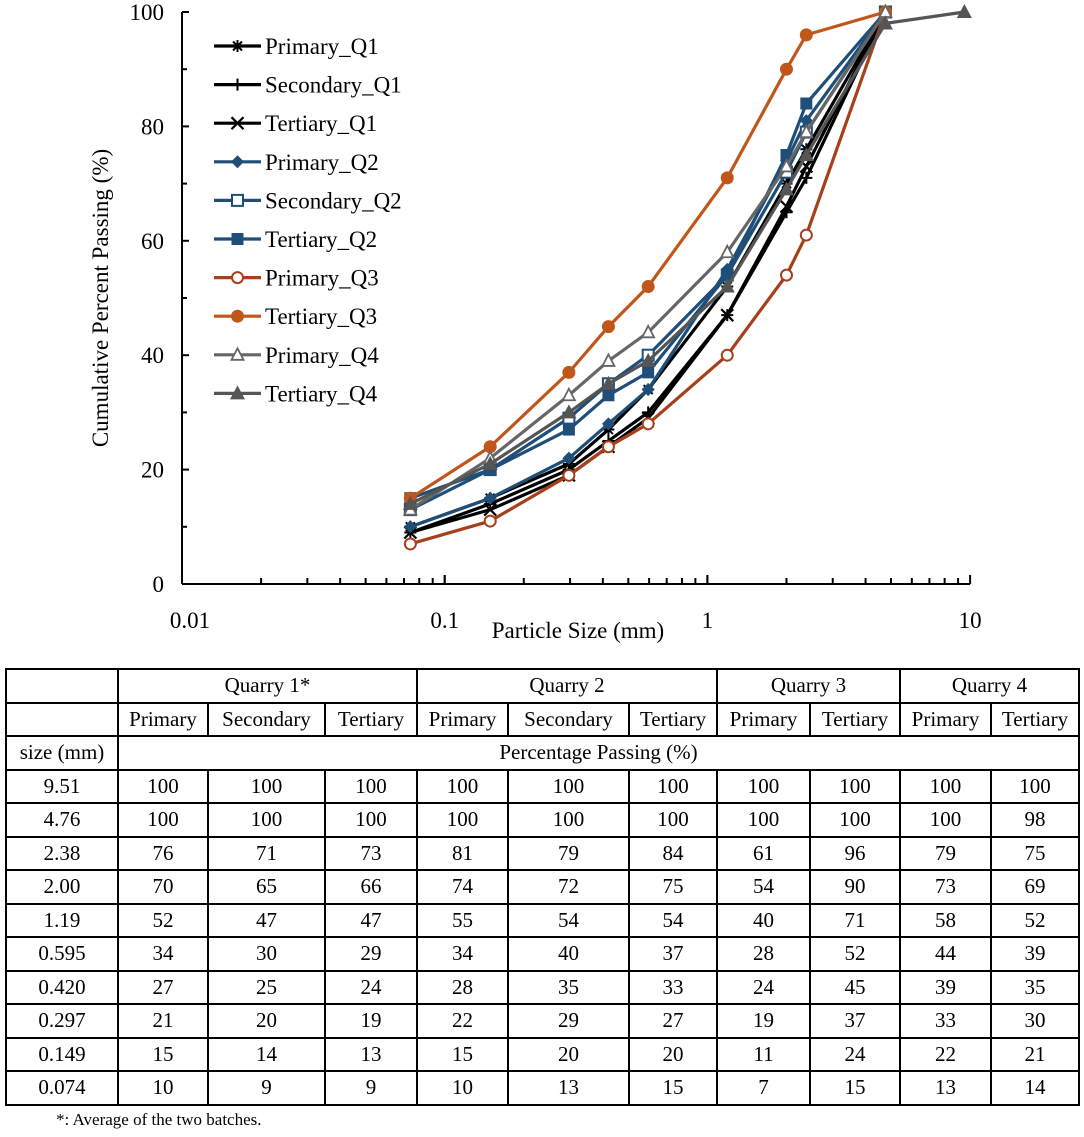 Image resolution: width=1084 pixels, height=1137 pixels. What do you see at coordinates (945, 1054) in the screenshot?
I see `value-cell: 22` at bounding box center [945, 1054].